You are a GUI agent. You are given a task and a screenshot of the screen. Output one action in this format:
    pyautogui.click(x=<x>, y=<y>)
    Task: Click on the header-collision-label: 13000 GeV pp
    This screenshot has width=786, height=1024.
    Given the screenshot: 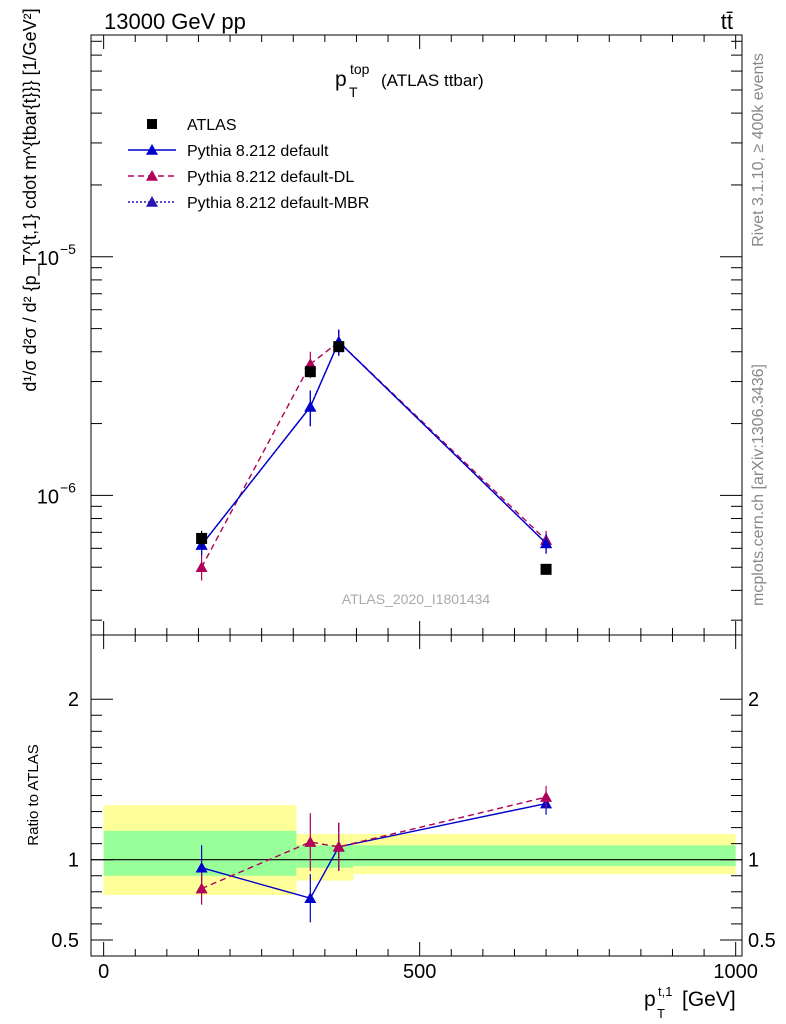 What is the action you would take?
    pyautogui.click(x=175, y=21)
    